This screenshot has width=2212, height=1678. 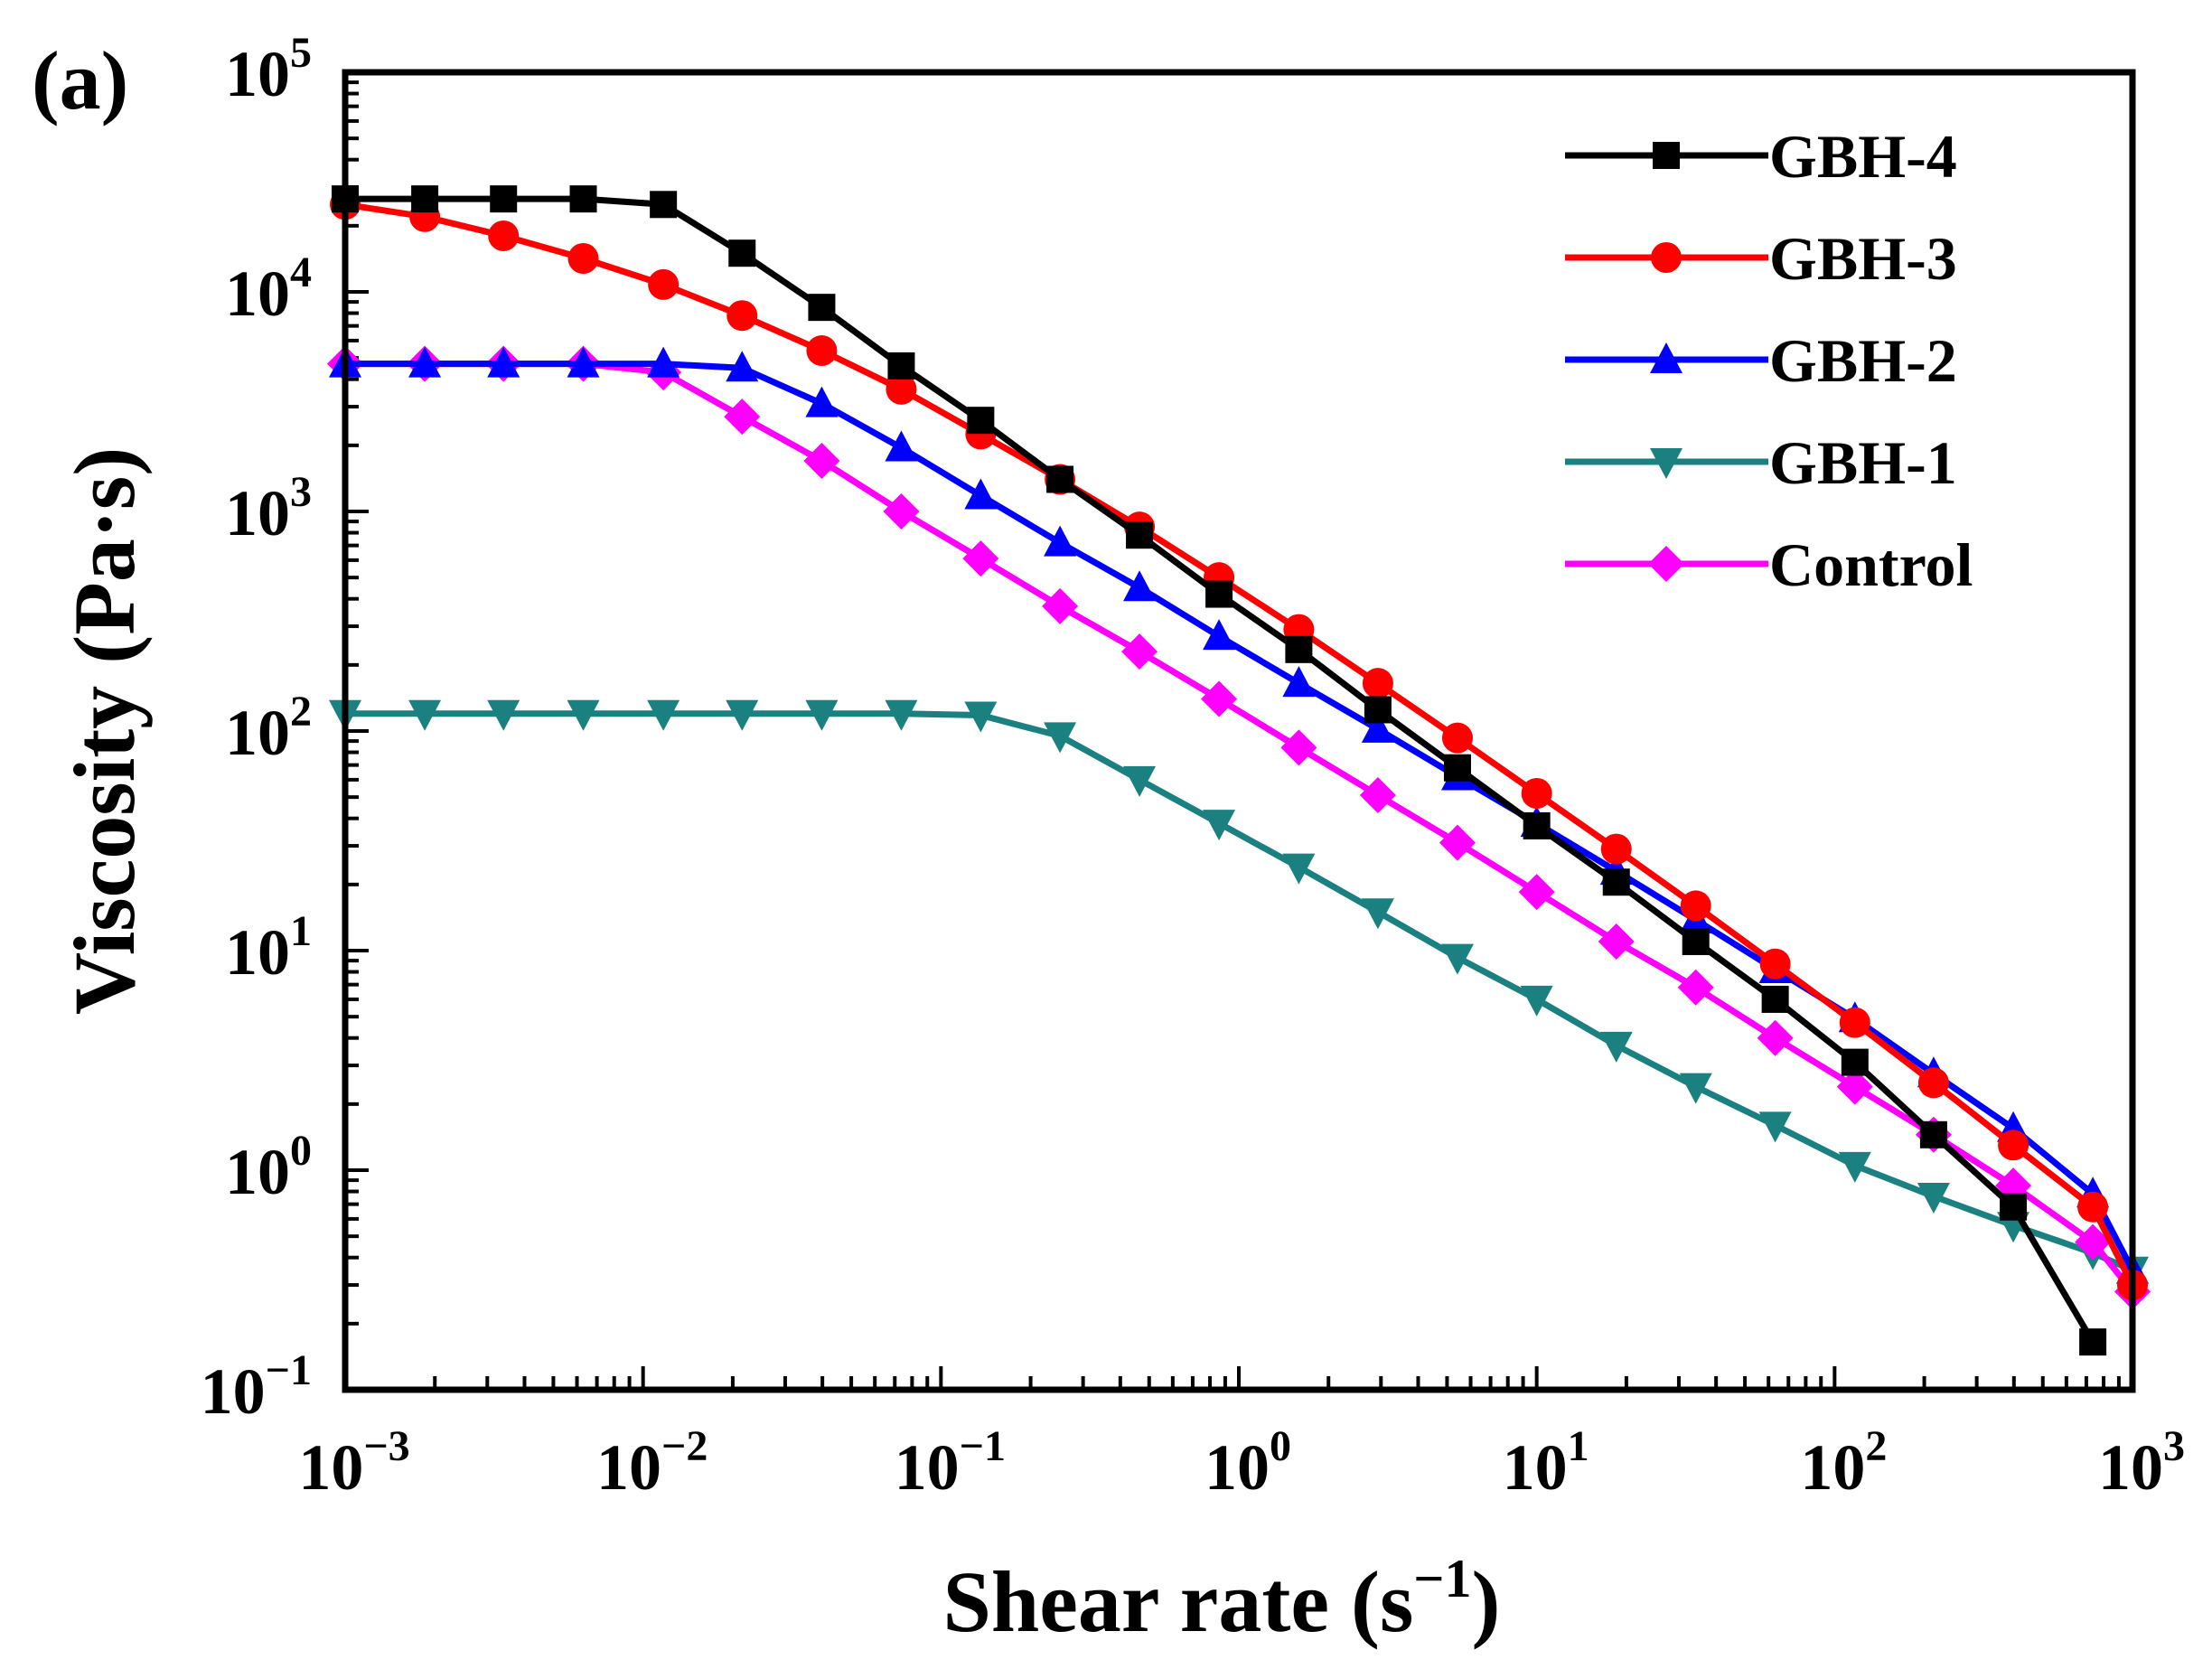 What do you see at coordinates (289, 1370) in the screenshot?
I see `y-tick-label-exponent: −1` at bounding box center [289, 1370].